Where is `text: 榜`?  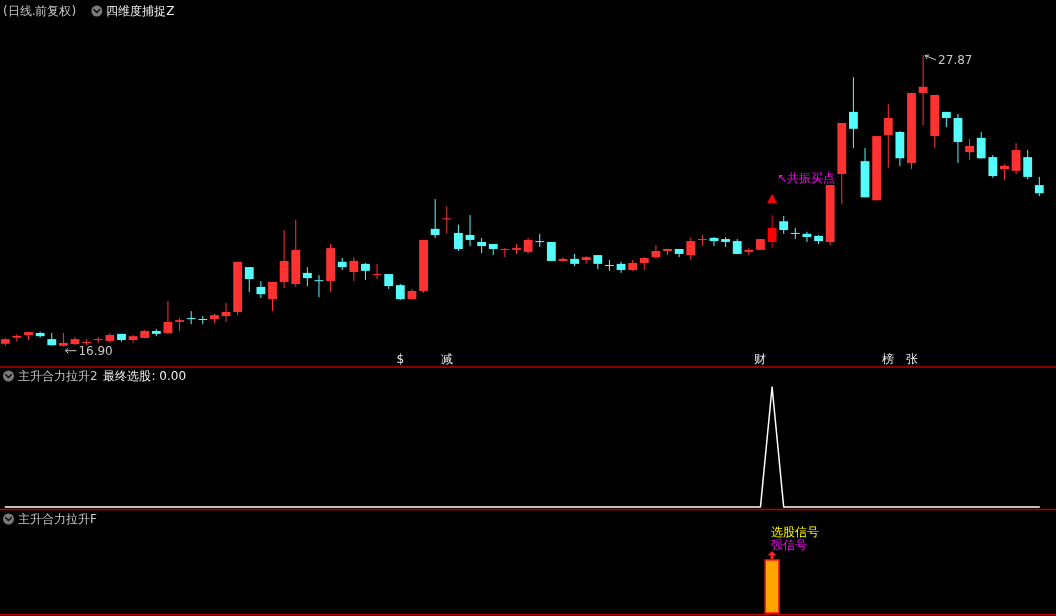 text: 榜 is located at coordinates (888, 359).